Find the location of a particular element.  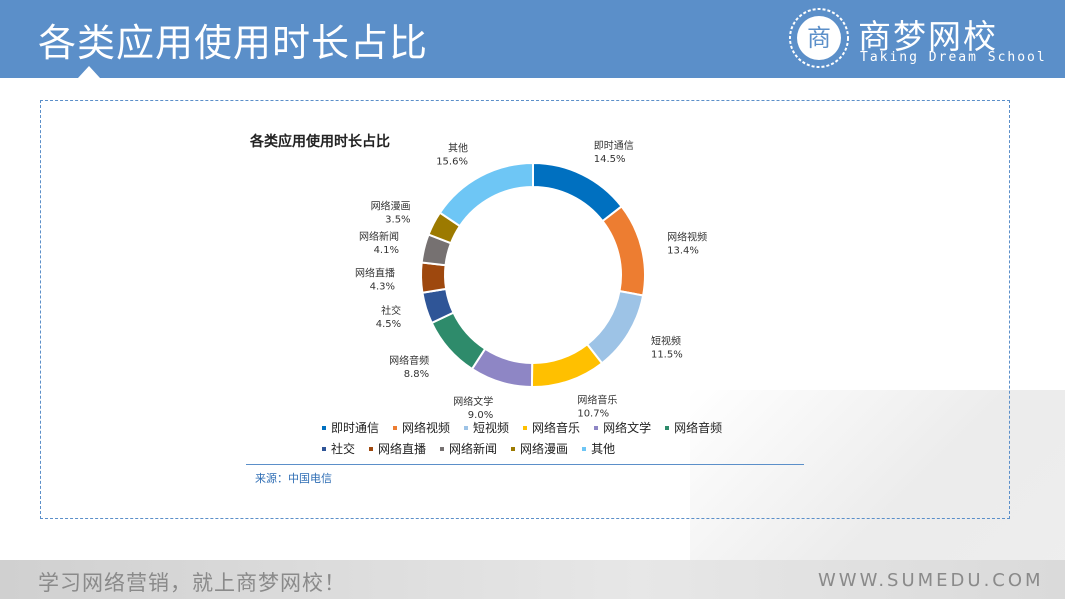

slice-value-label-3: 10.7% is located at coordinates (593, 414).